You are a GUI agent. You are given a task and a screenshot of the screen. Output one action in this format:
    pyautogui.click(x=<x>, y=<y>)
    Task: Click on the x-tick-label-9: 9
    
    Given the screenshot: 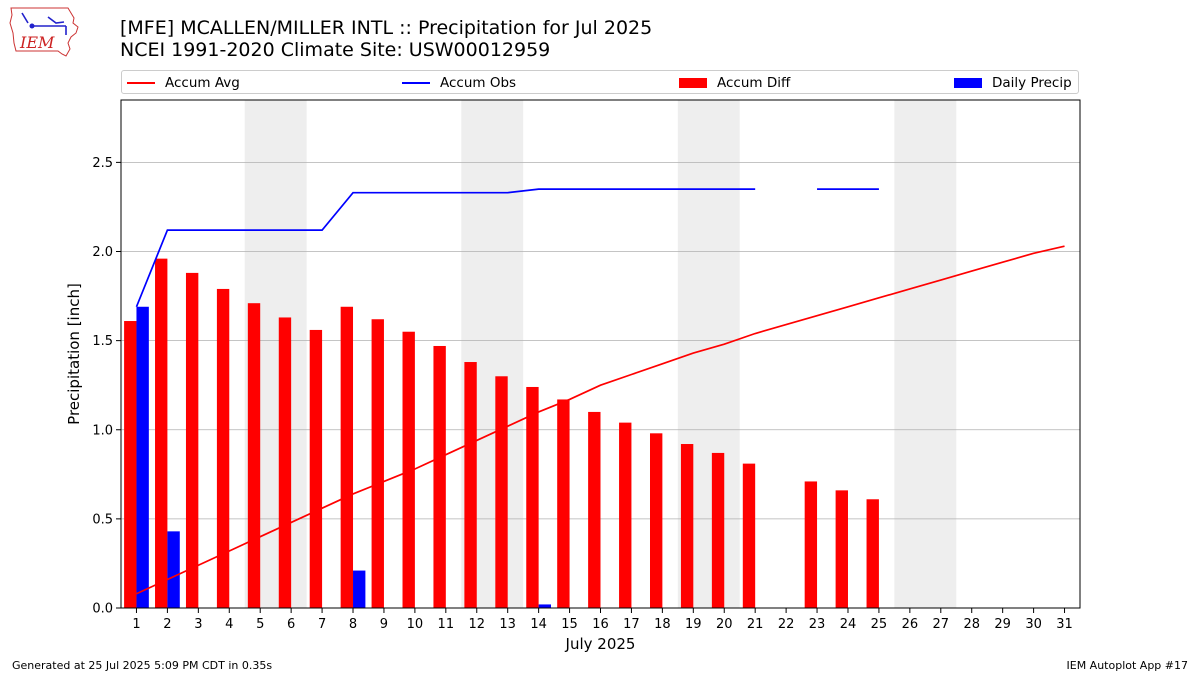 What is the action you would take?
    pyautogui.click(x=384, y=624)
    